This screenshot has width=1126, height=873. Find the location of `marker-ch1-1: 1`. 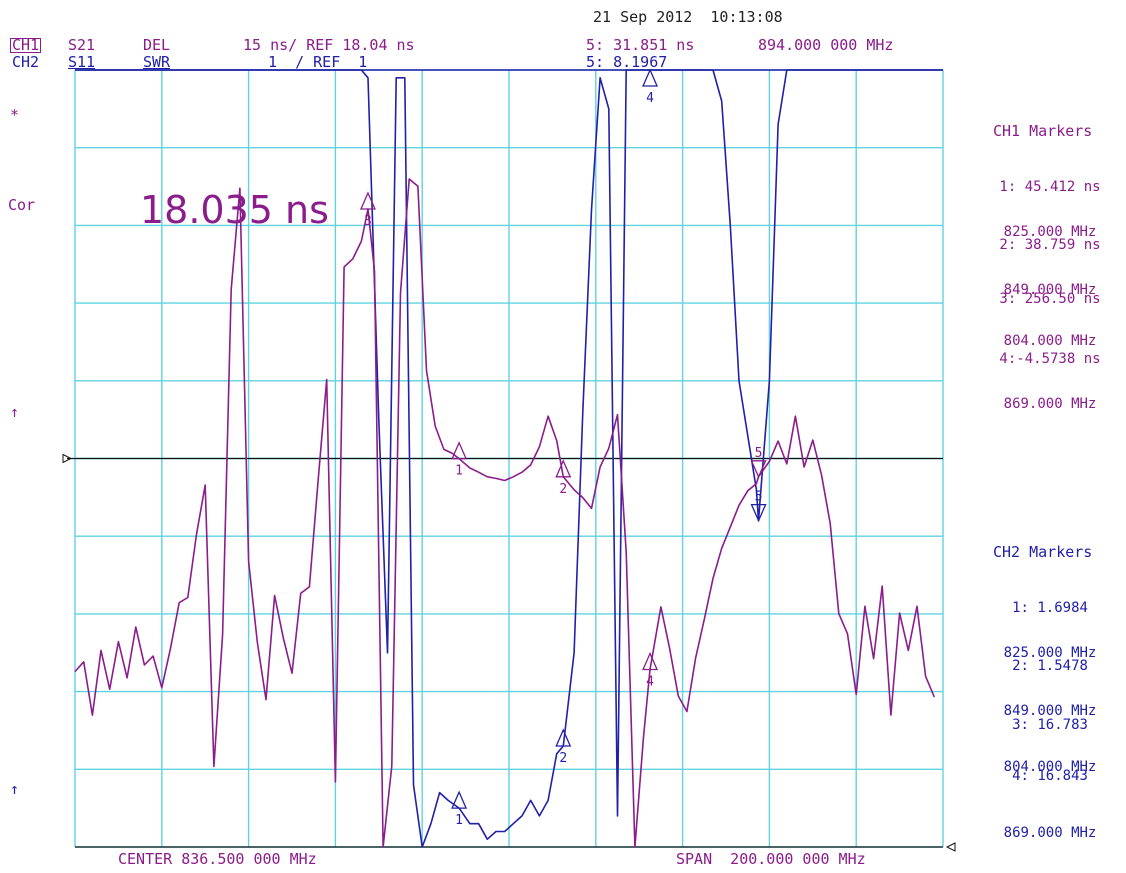

marker-ch1-1: 1 is located at coordinates (459, 460).